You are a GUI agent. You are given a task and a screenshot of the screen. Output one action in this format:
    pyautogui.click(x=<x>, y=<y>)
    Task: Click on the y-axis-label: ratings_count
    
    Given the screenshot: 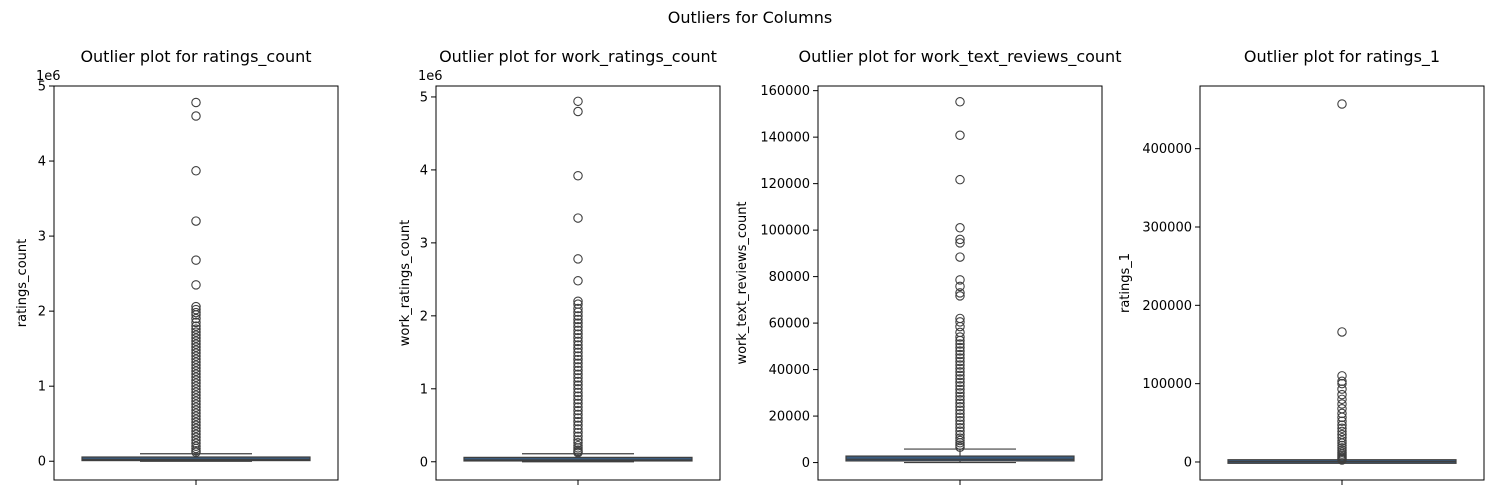 What is the action you would take?
    pyautogui.click(x=22, y=283)
    